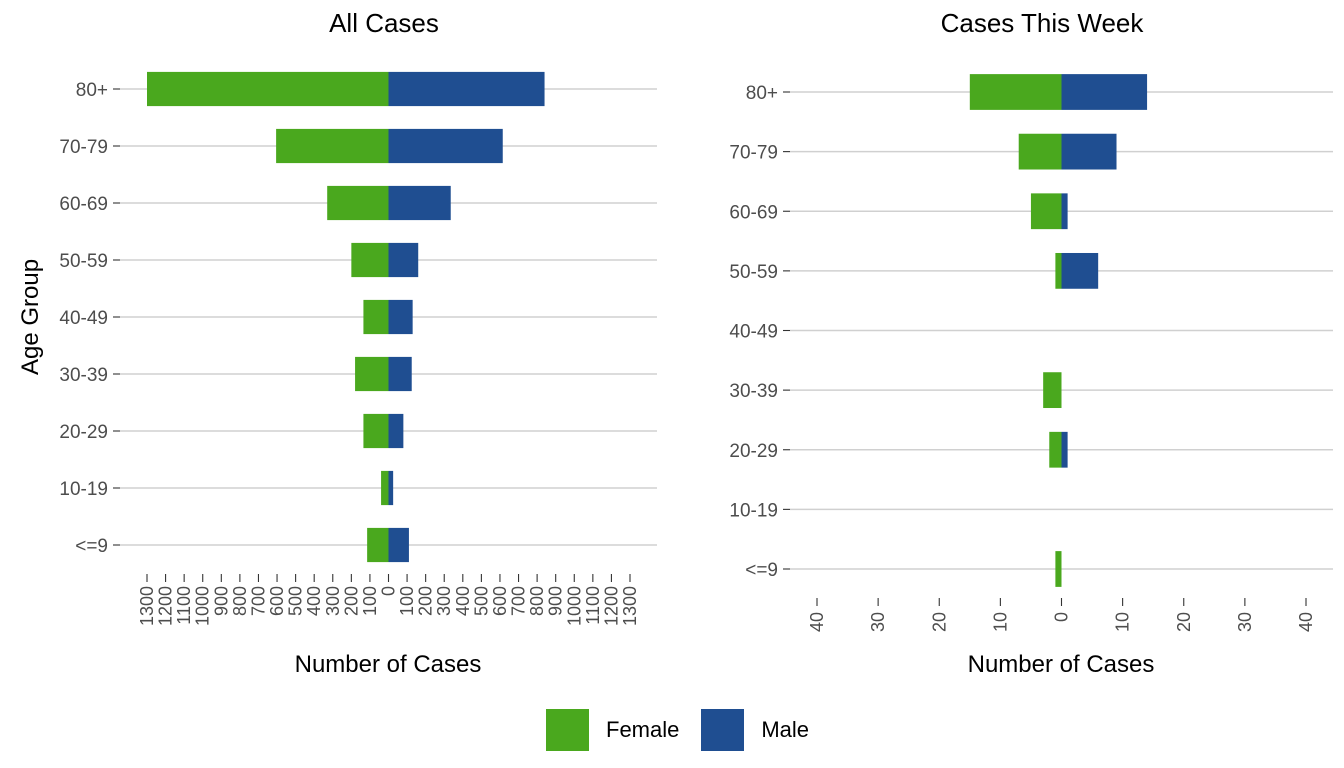 This screenshot has width=1344, height=768. What do you see at coordinates (83, 489) in the screenshot?
I see `panel1-category-label-10-19: 10-19` at bounding box center [83, 489].